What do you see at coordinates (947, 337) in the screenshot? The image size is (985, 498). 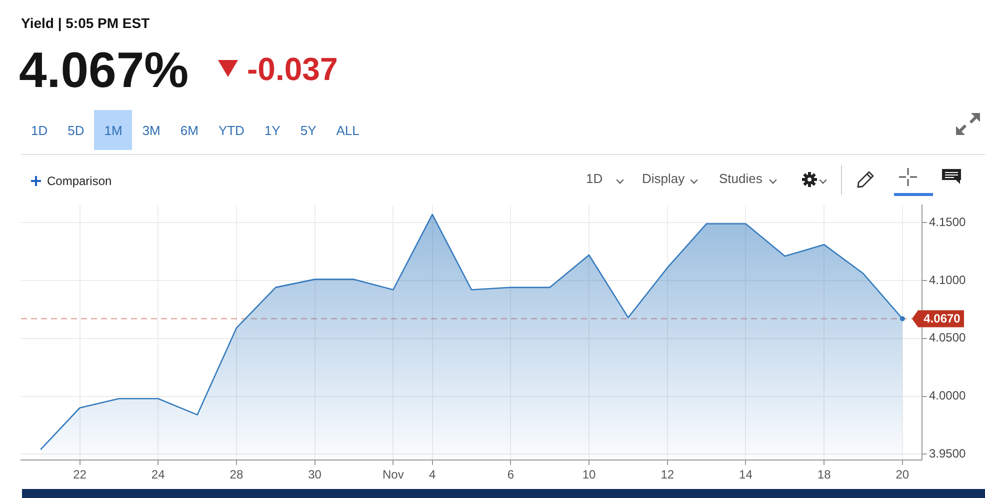 I see `y-tick-label: 4.0500` at bounding box center [947, 337].